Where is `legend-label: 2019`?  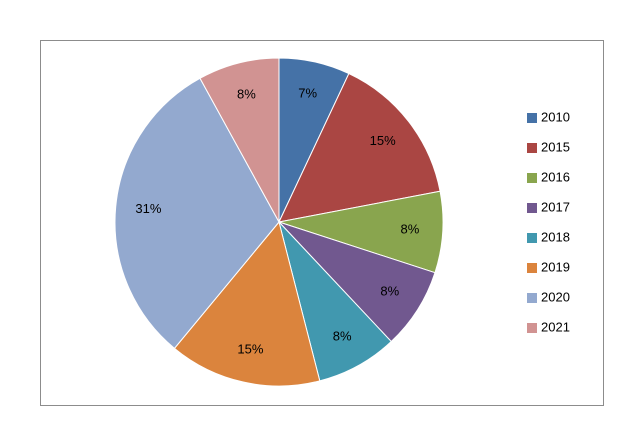
legend-label: 2019 is located at coordinates (555, 266).